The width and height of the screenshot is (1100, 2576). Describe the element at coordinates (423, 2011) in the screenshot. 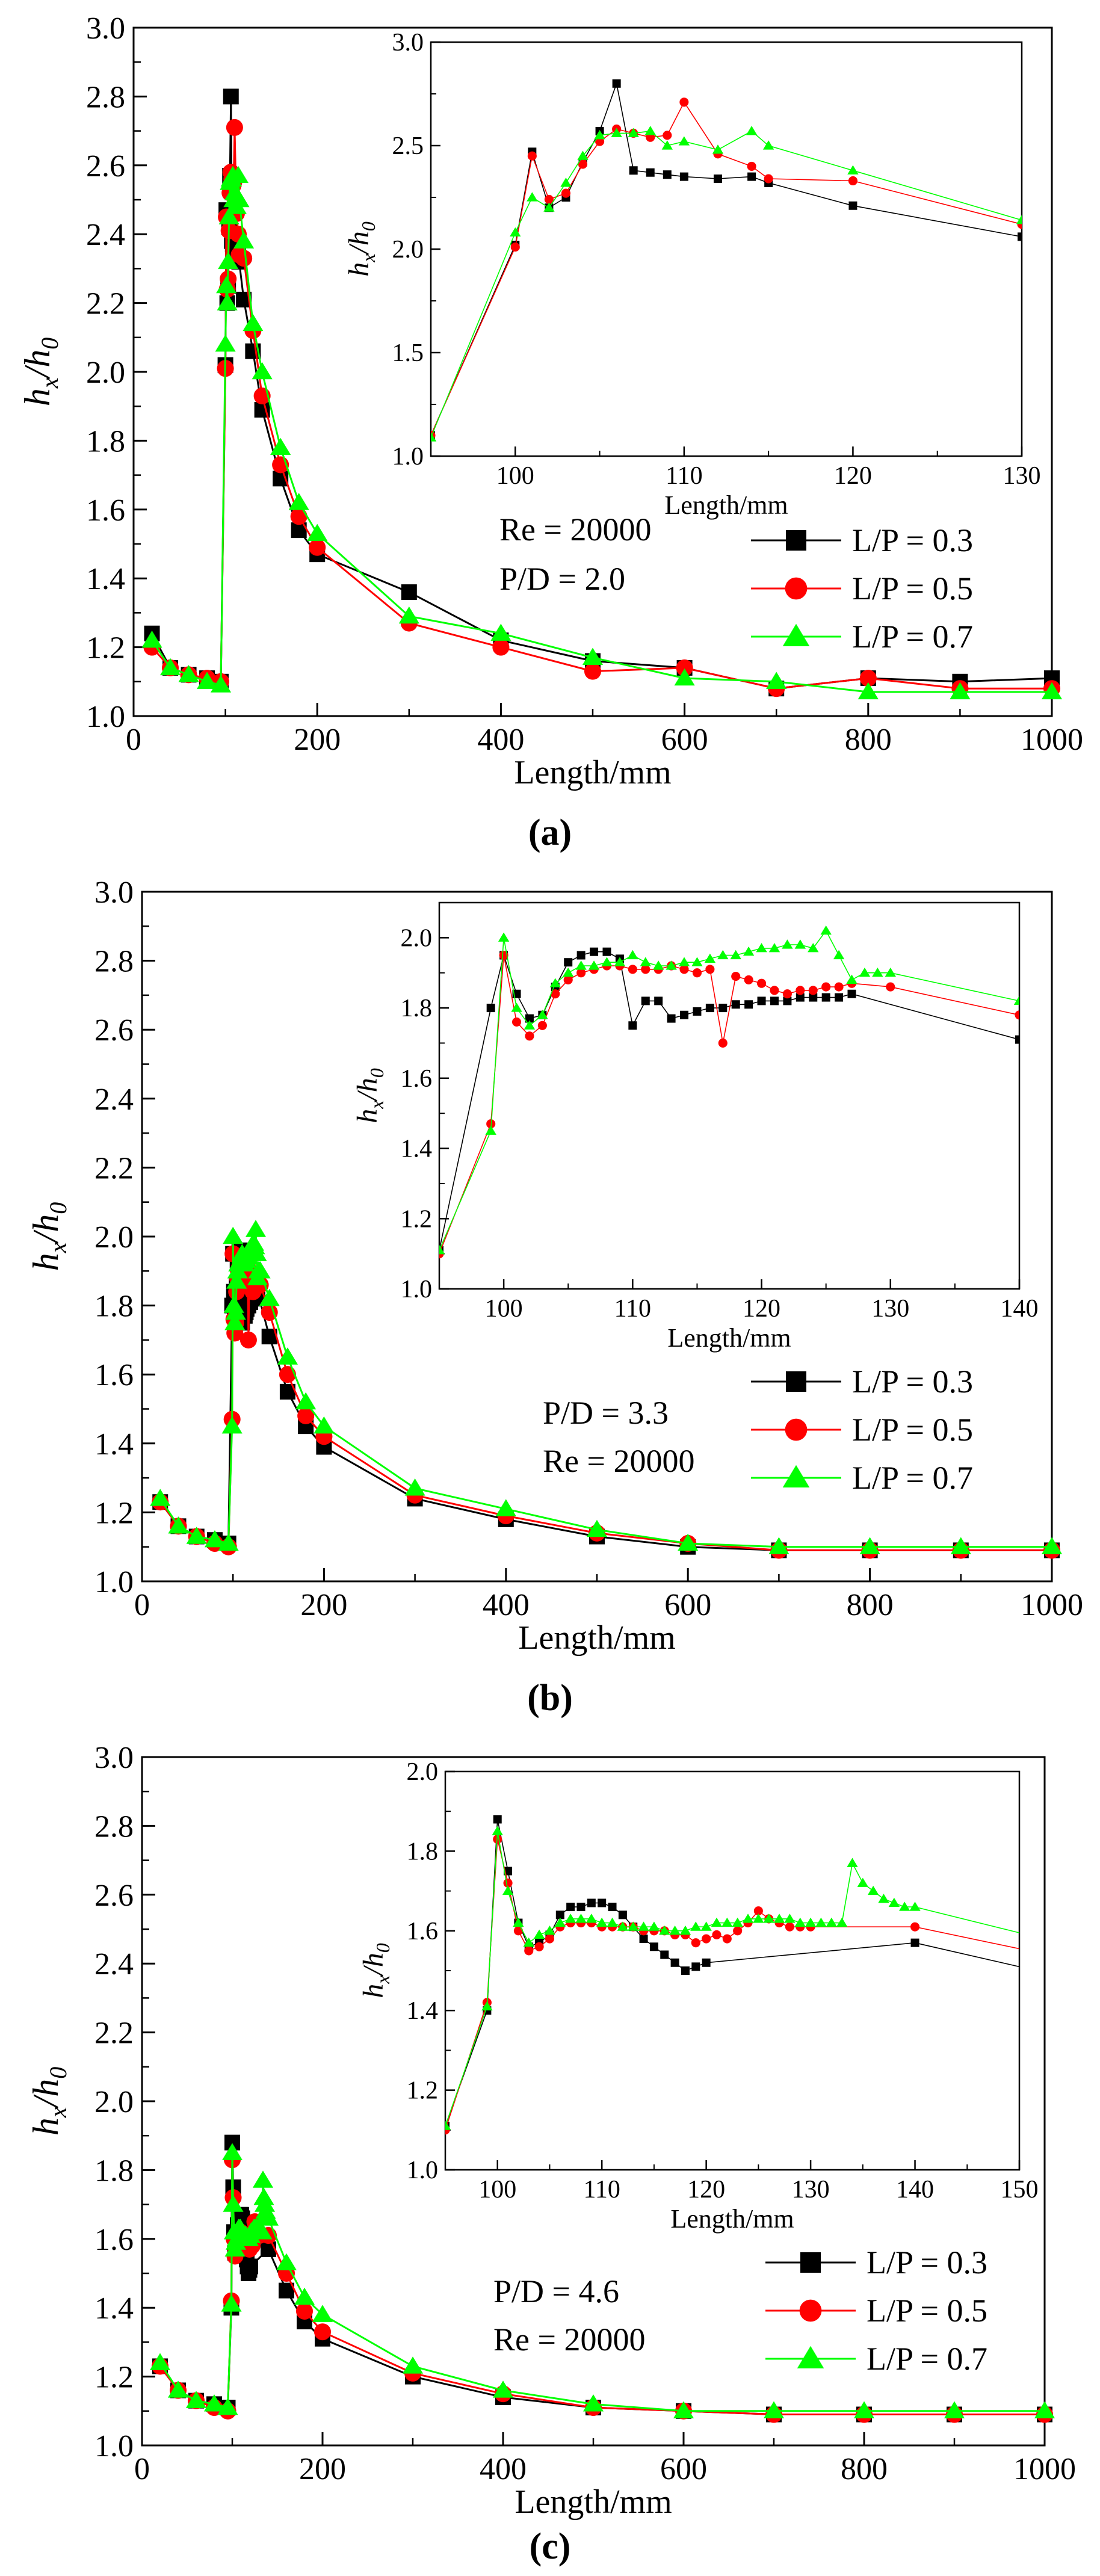

I see `inset-y-tick-label: 1.4` at that location.